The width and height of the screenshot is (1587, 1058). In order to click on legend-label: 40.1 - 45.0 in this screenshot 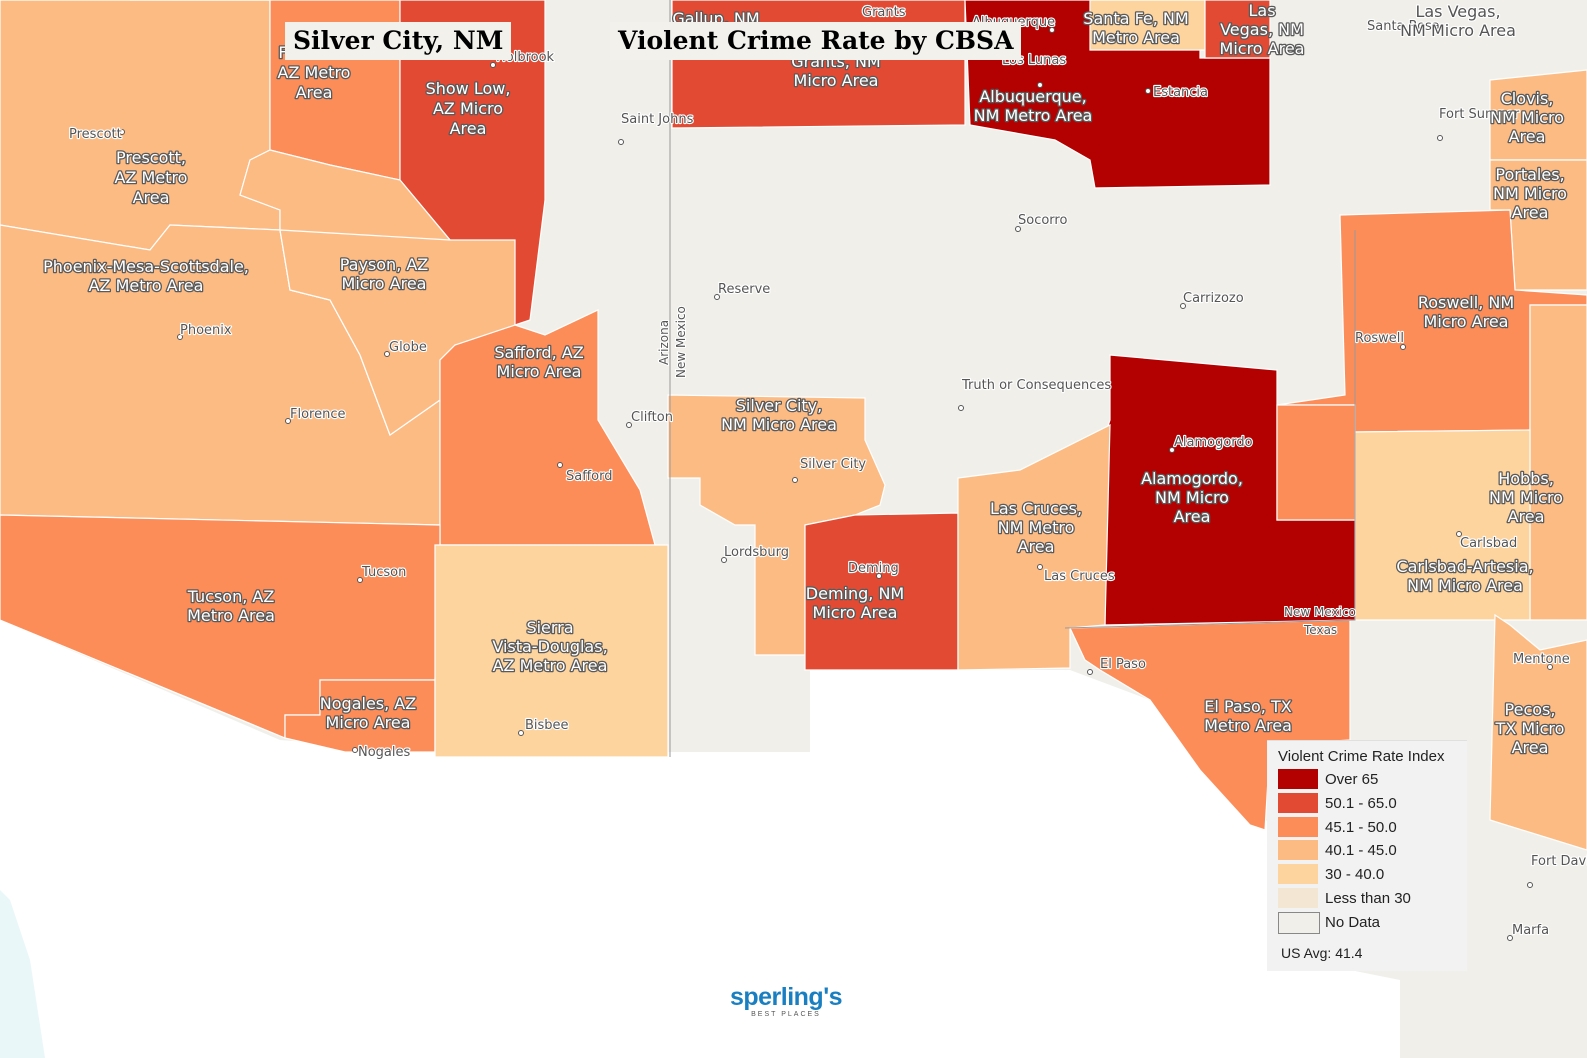, I will do `click(1361, 851)`.